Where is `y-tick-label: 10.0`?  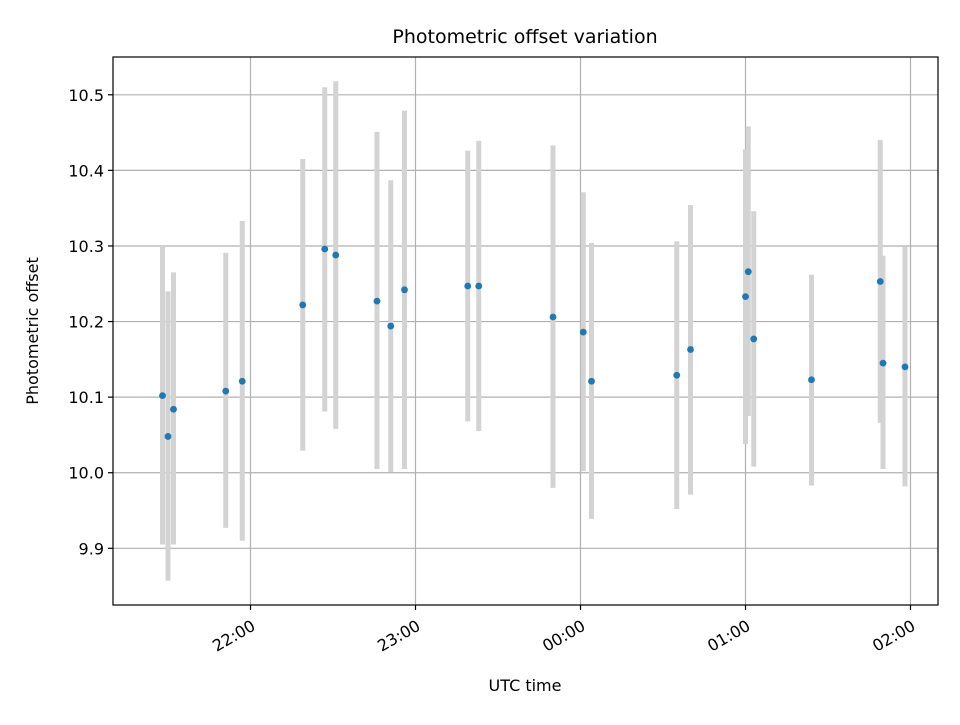
y-tick-label: 10.0 is located at coordinates (86, 473).